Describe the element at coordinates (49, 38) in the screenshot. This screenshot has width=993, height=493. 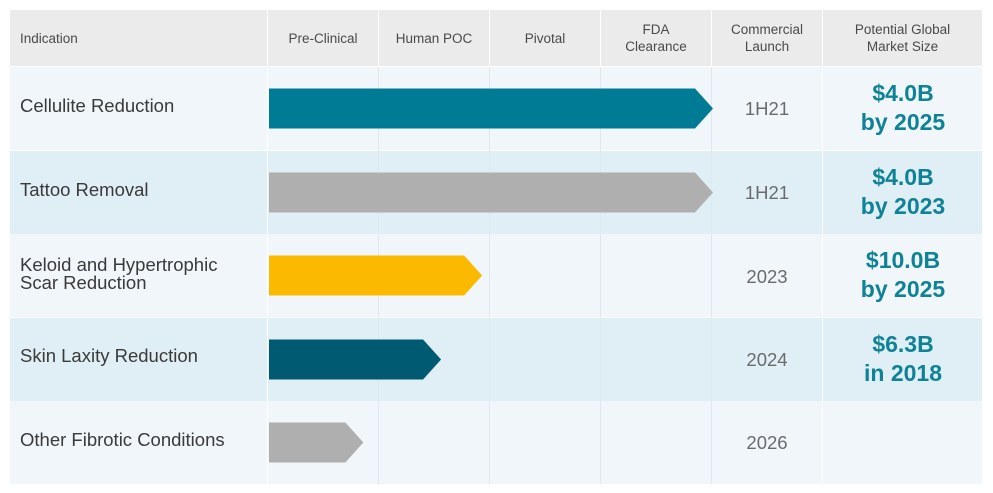
I see `header-indication: Indication` at that location.